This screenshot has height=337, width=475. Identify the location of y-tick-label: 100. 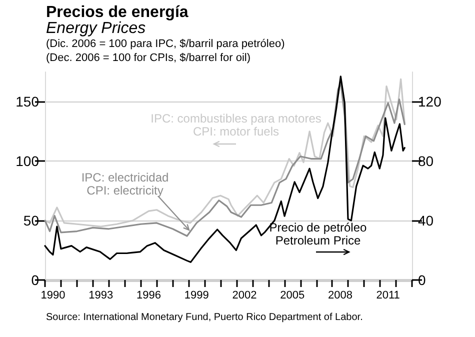
(28, 161).